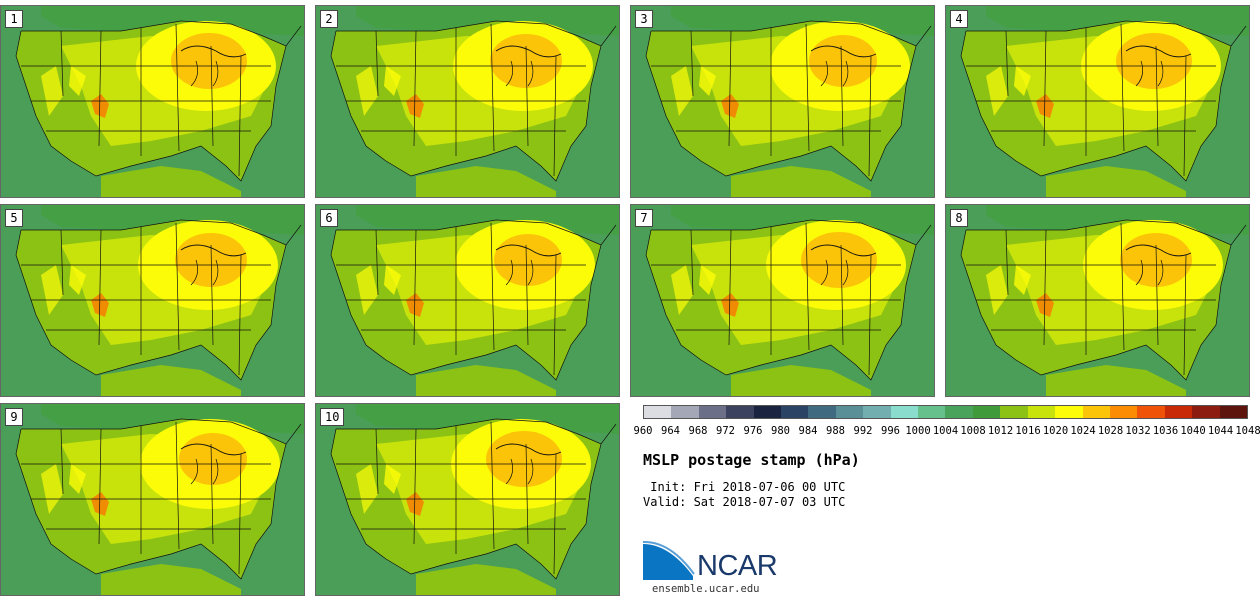 This screenshot has width=1260, height=597. What do you see at coordinates (1097, 300) in the screenshot?
I see `mslp-member-map: 8` at bounding box center [1097, 300].